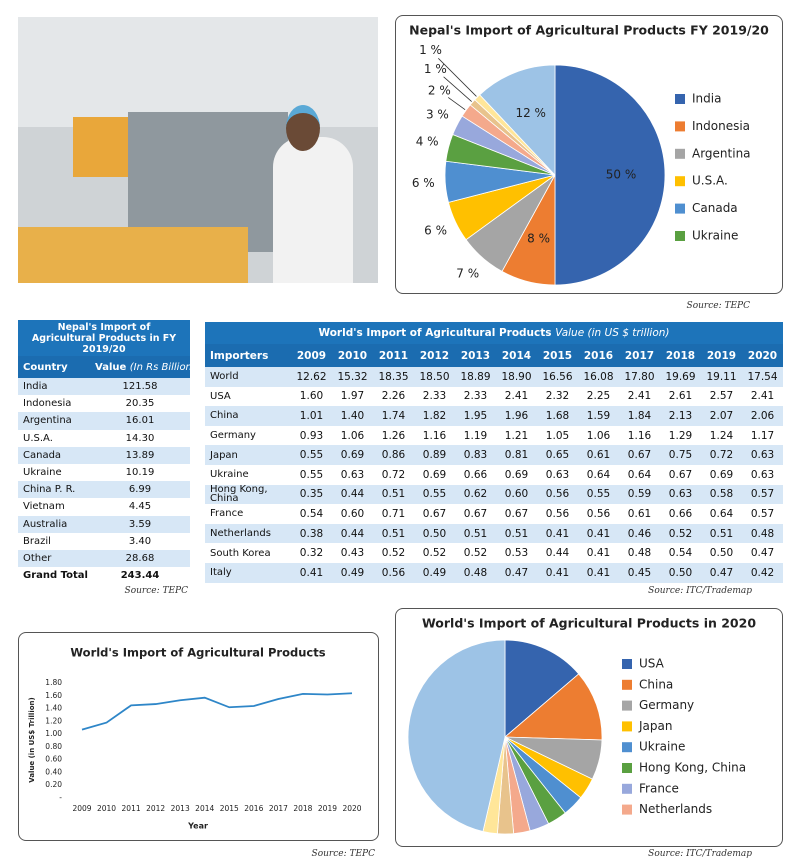 This screenshot has width=800, height=861. I want to click on header-cell: 2009, so click(311, 355).